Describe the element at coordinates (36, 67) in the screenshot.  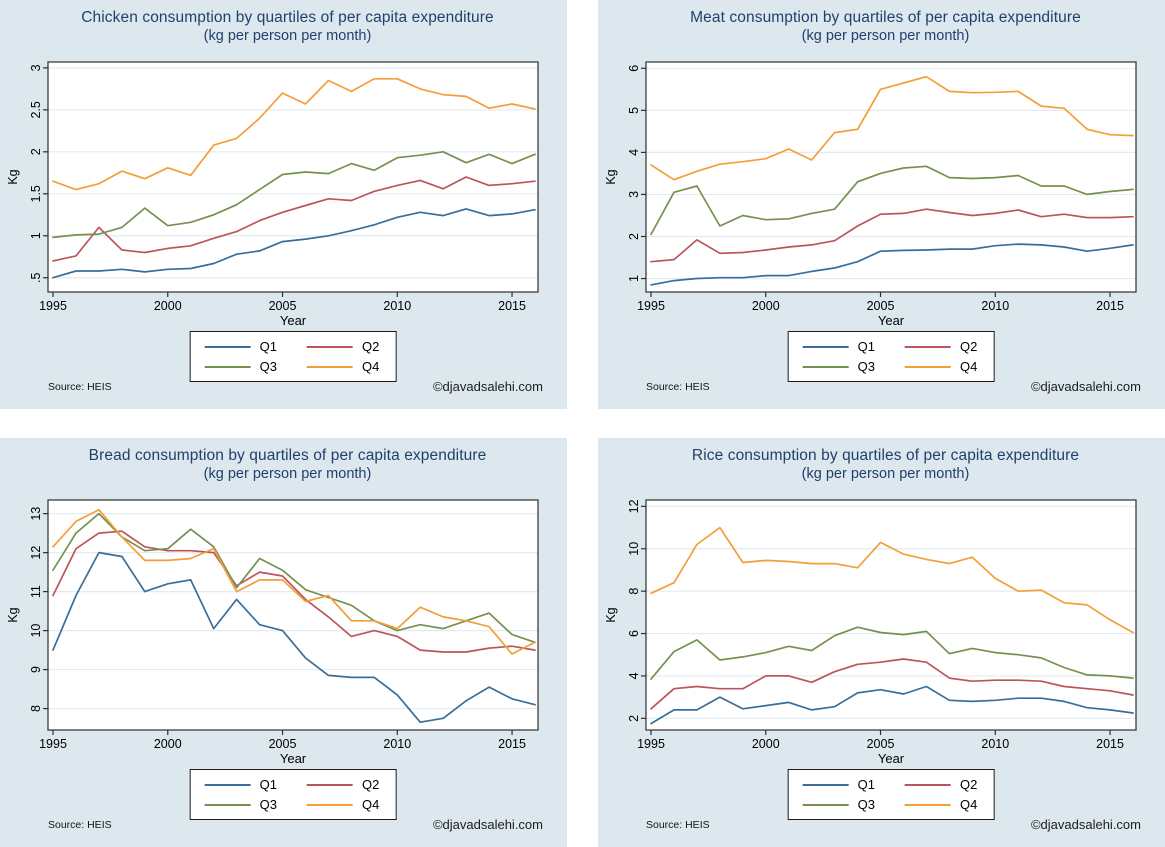
I see `svg-text: 3` at that location.